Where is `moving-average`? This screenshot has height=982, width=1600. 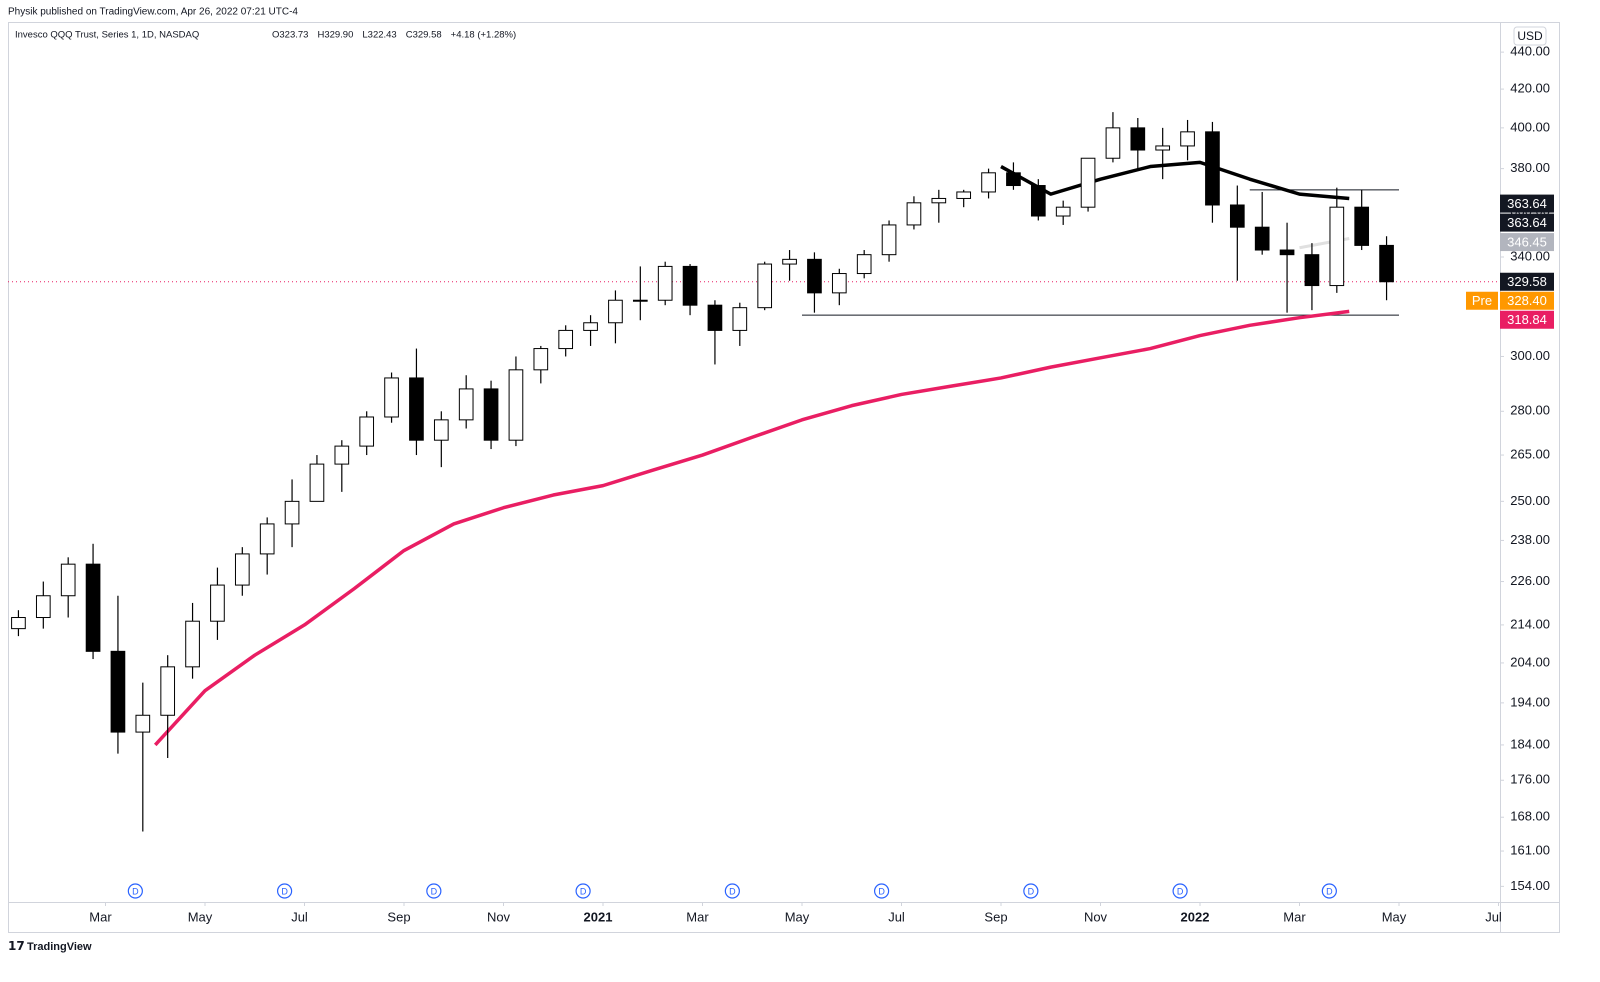
moving-average is located at coordinates (1175, 180).